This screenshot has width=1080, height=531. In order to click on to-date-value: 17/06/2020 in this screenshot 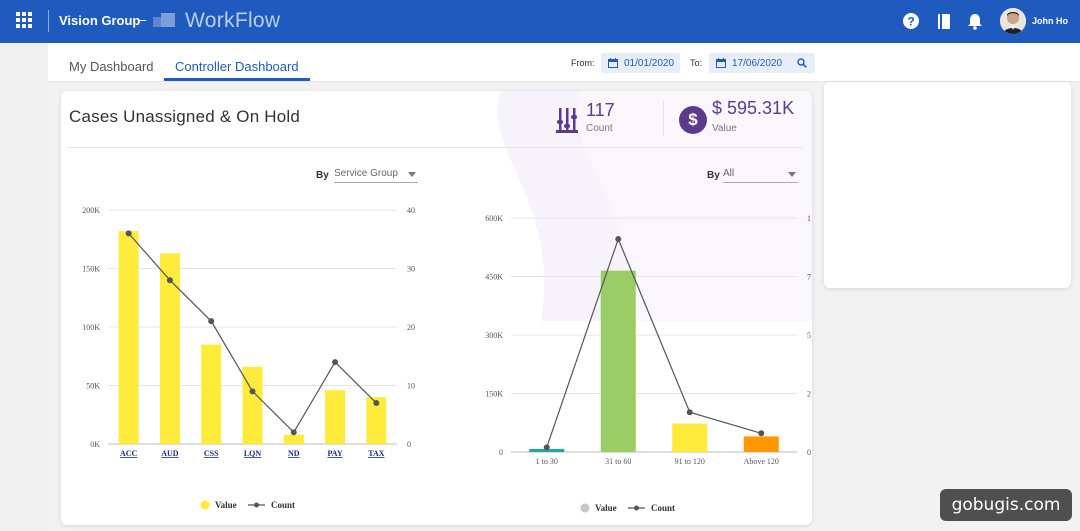, I will do `click(757, 63)`.